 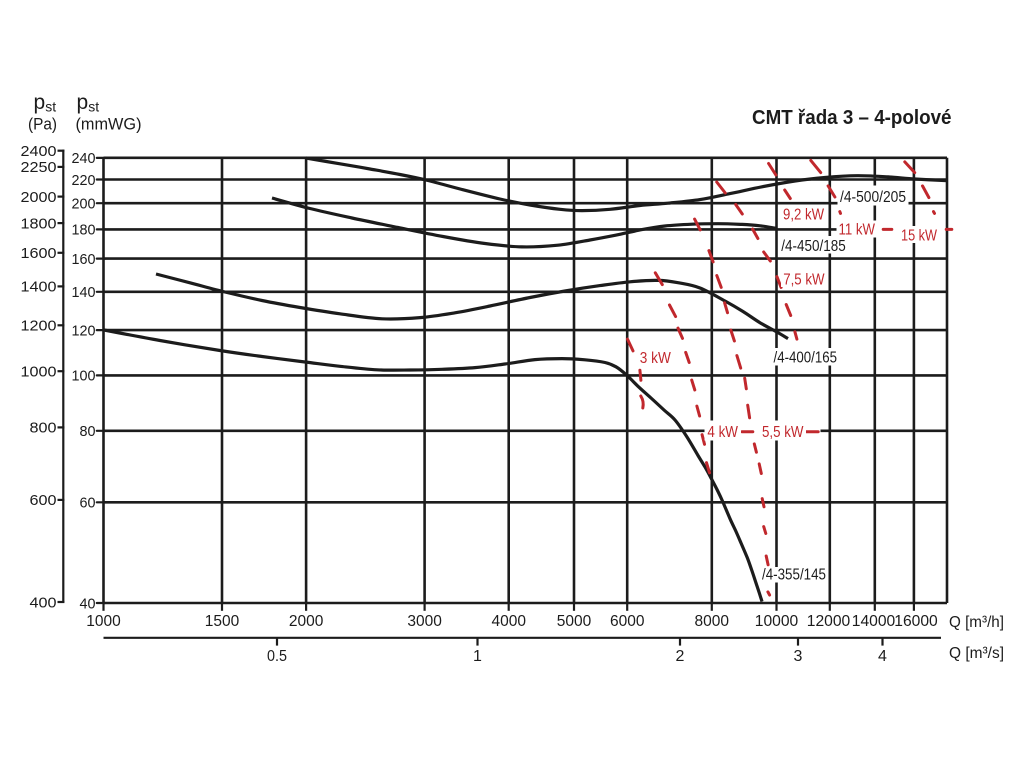 I want to click on svg-text: 1500, so click(x=222, y=621).